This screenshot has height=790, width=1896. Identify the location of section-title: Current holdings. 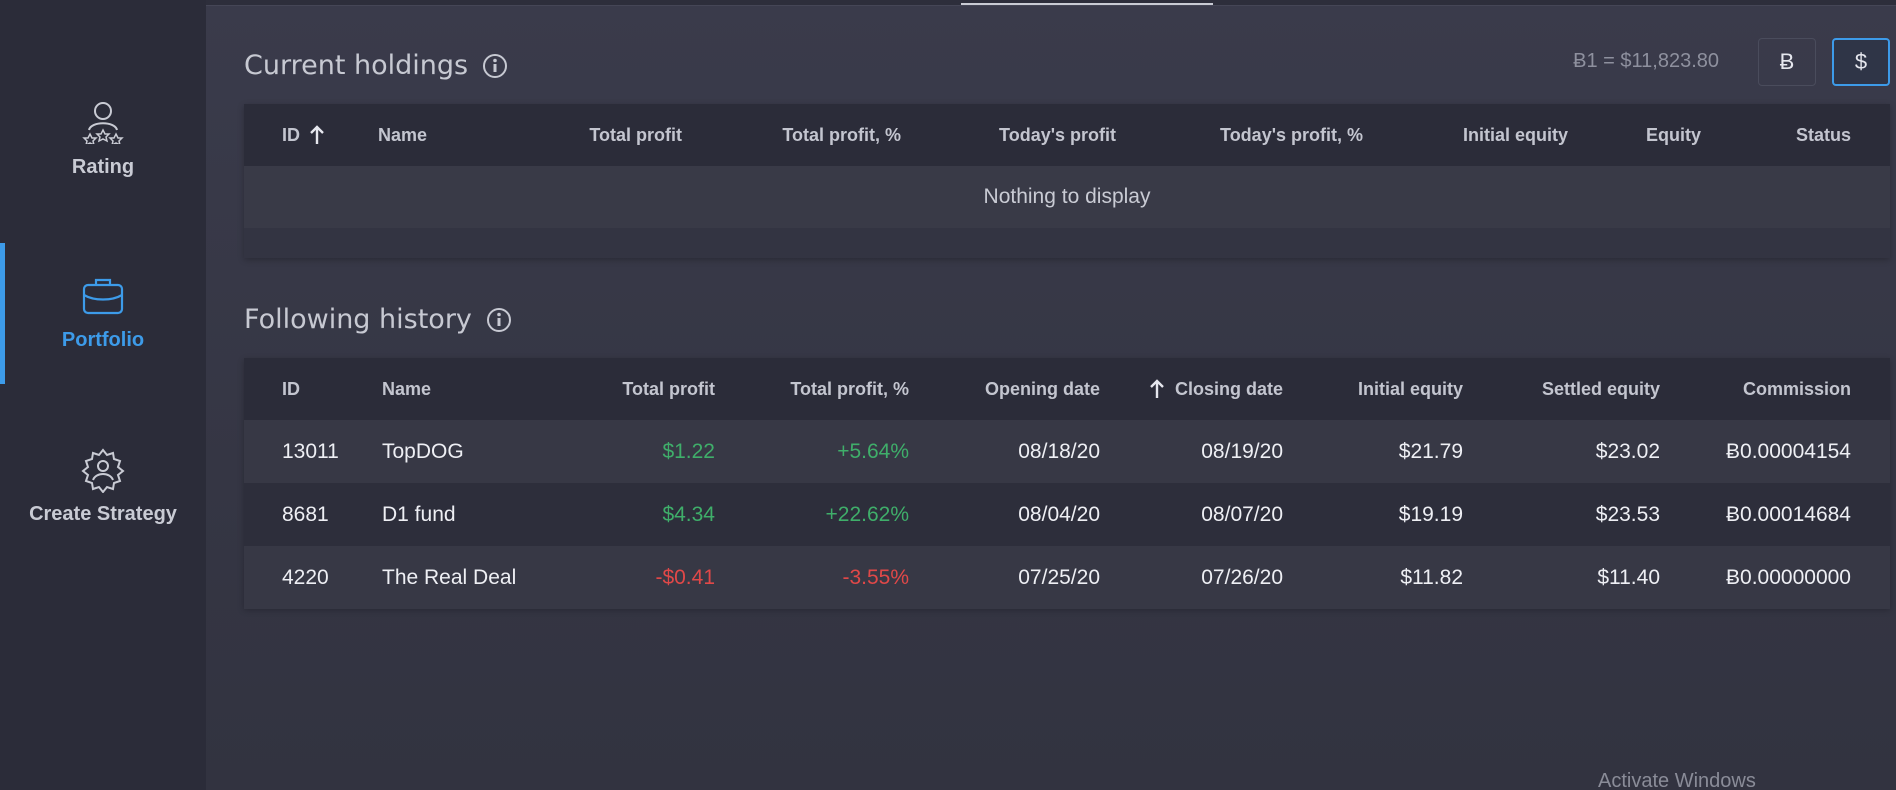
(376, 65).